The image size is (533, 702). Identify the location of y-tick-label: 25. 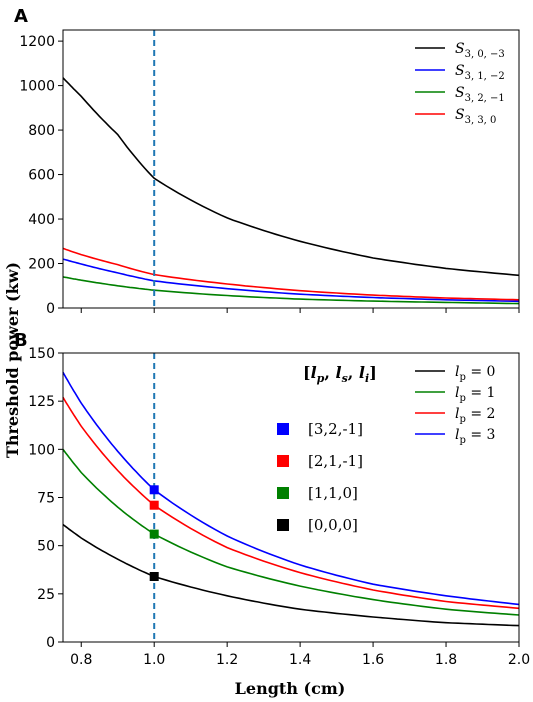
(46, 595).